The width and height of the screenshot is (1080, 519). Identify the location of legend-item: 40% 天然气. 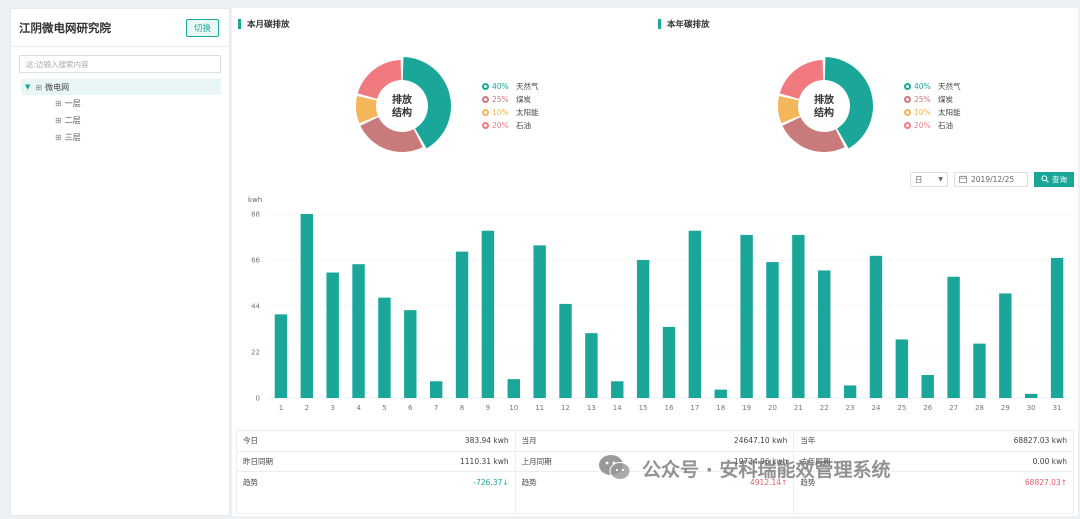
(932, 86).